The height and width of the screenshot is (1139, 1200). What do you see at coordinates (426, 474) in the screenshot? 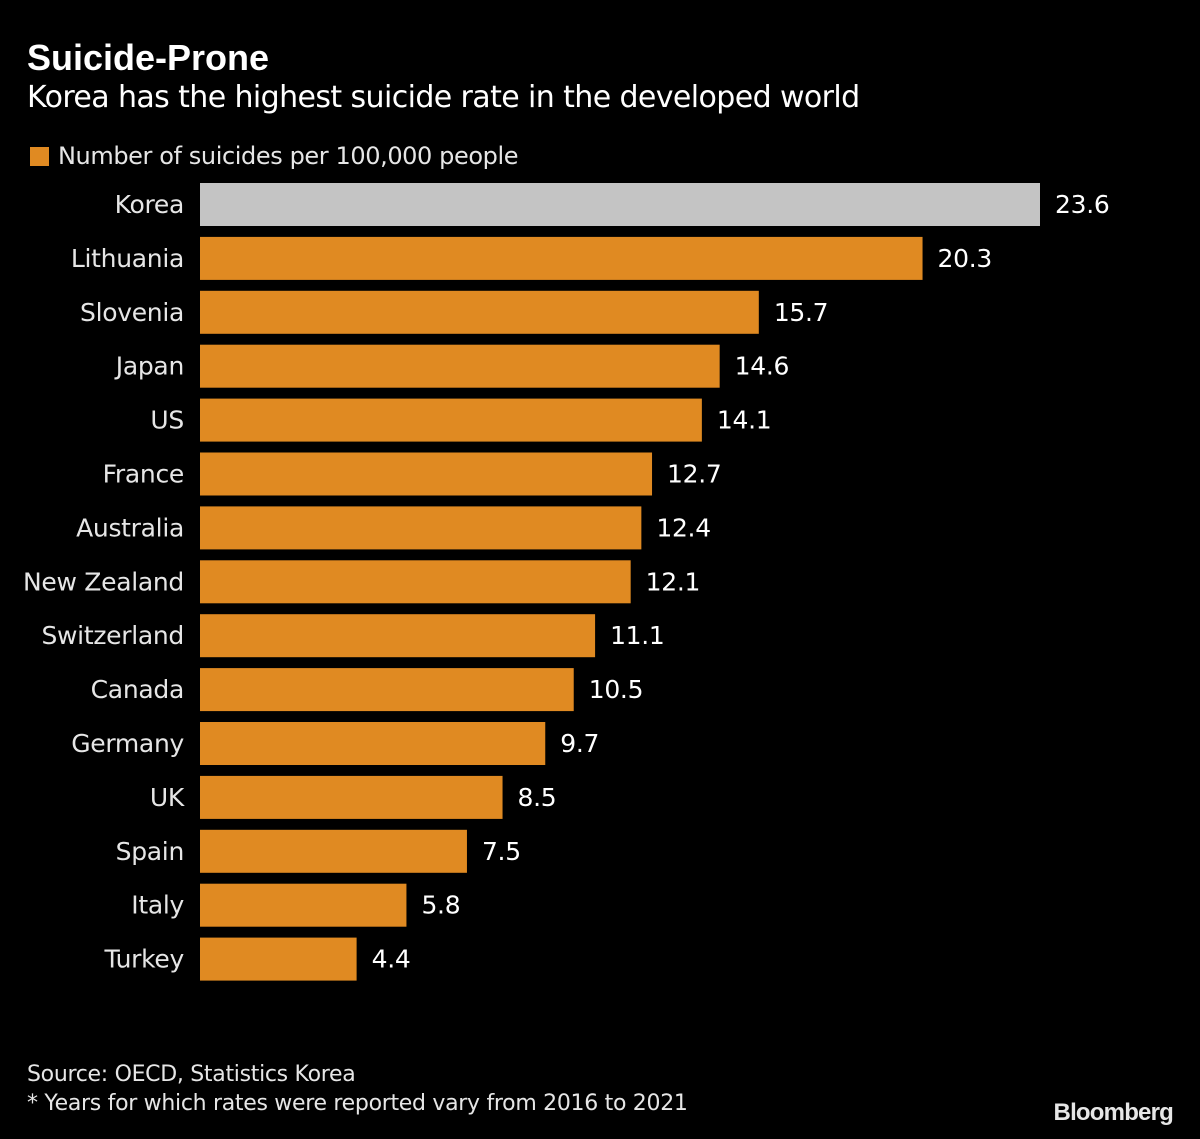
I see `bar-france` at bounding box center [426, 474].